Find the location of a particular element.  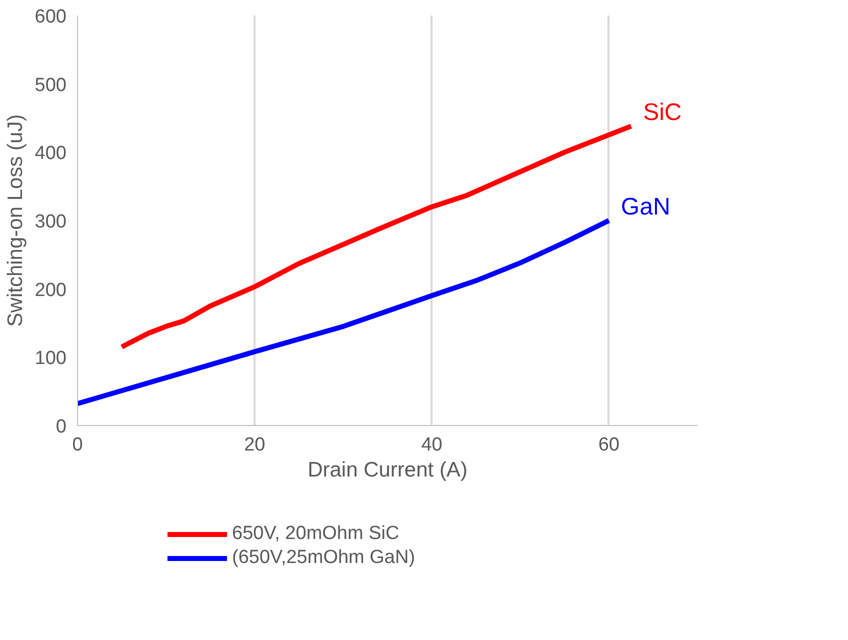

y-tick-label: 400 is located at coordinates (50, 153).